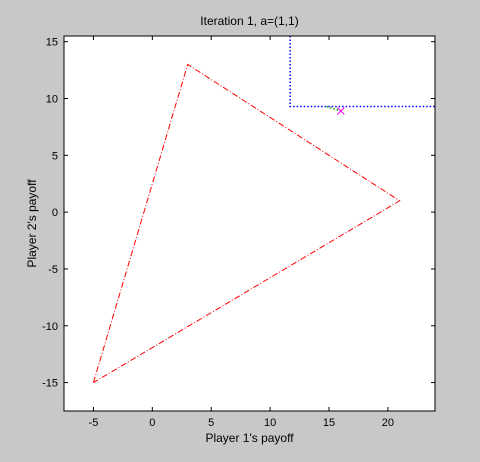  I want to click on x-tick-label: 15, so click(329, 423).